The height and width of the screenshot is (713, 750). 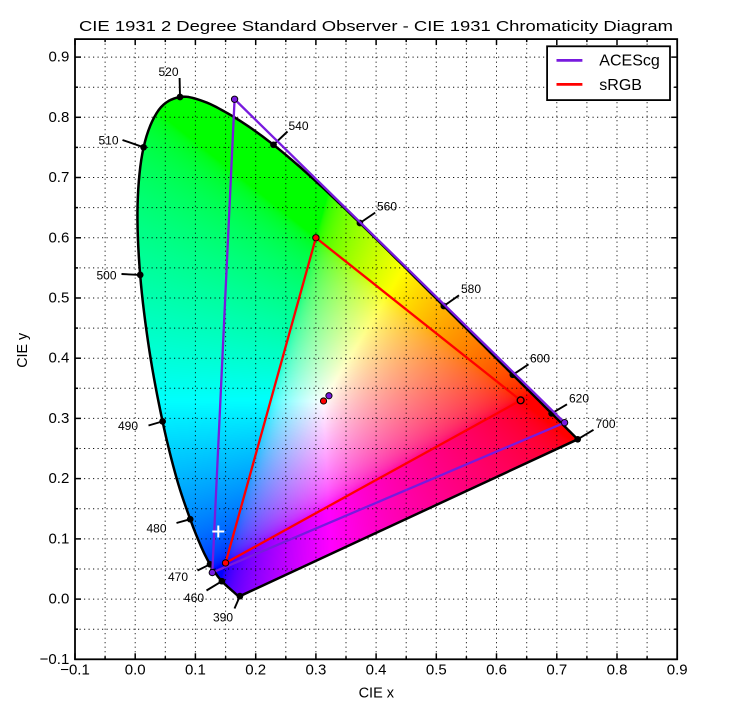 I want to click on svg-text: 540, so click(x=299, y=126).